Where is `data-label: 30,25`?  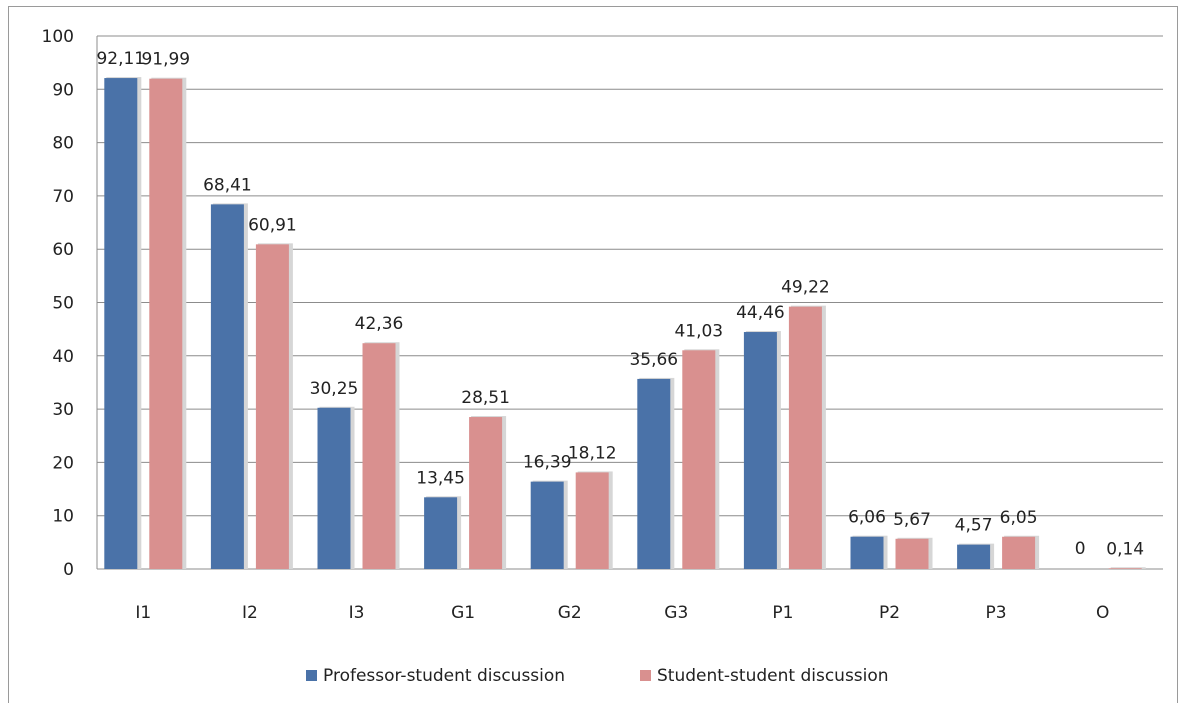
data-label: 30,25 is located at coordinates (334, 389).